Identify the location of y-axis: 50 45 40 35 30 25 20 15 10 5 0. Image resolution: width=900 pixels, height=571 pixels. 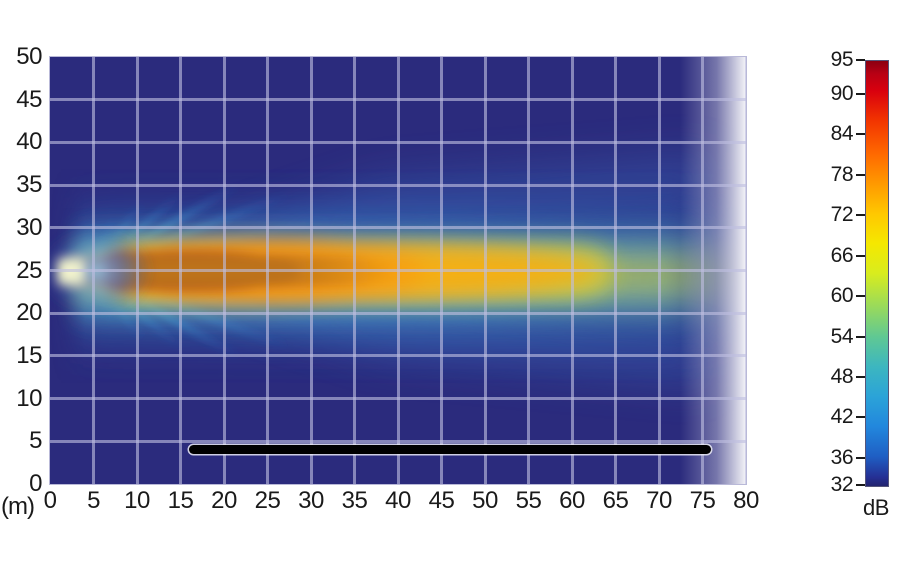
(23, 270).